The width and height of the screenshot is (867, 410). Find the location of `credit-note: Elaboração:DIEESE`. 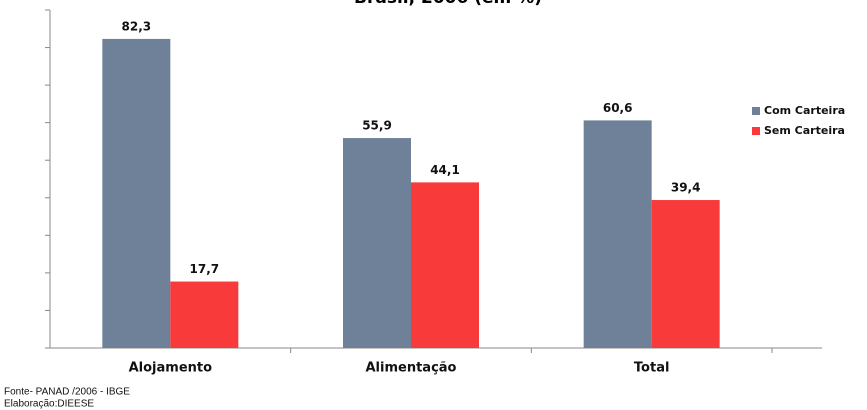

credit-note: Elaboração:DIEESE is located at coordinates (49, 404).